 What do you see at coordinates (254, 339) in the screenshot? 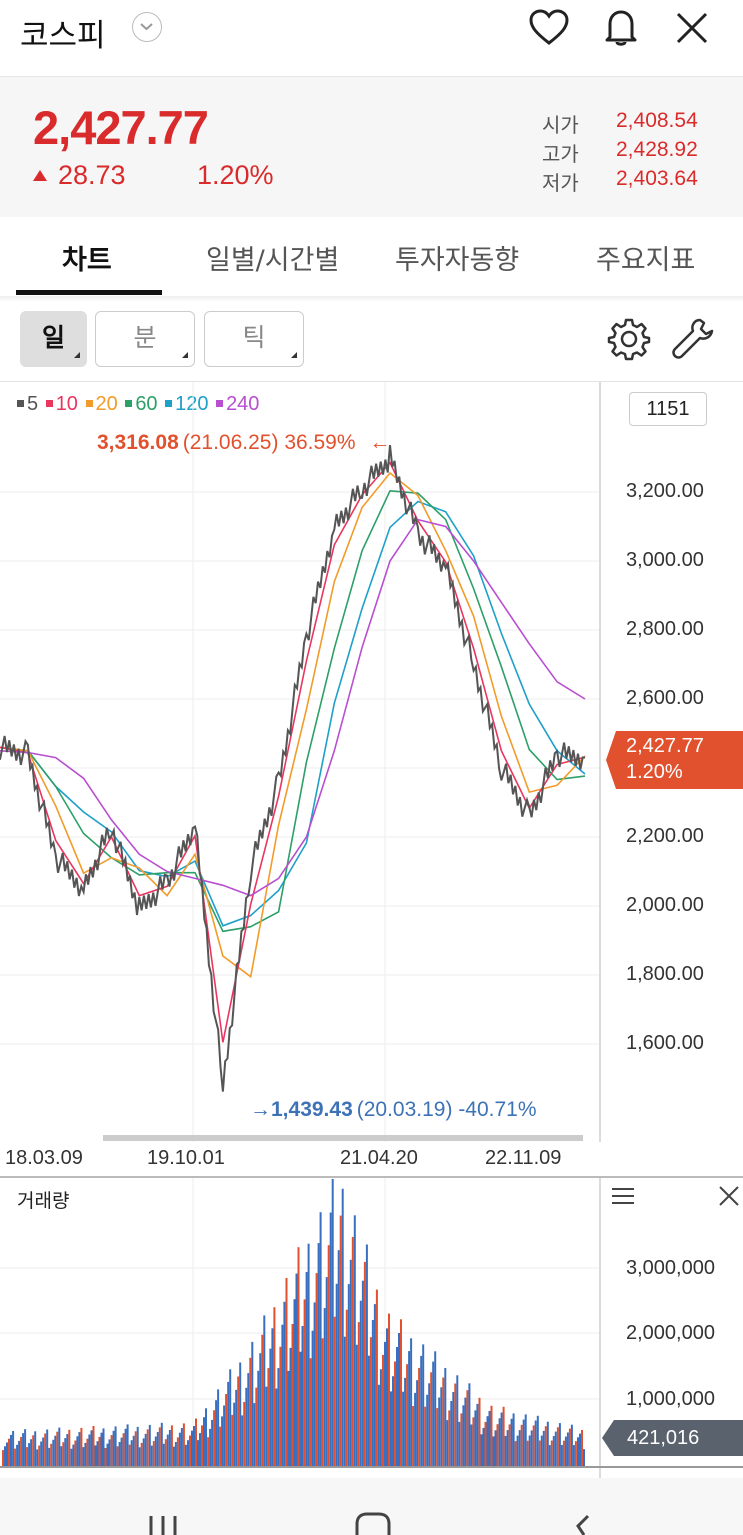
I see `period-tick-button: 틱` at bounding box center [254, 339].